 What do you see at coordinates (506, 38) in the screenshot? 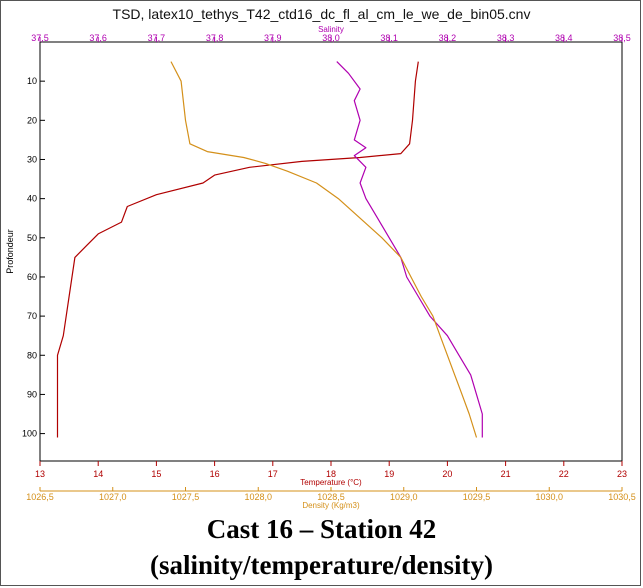
I see `salinity-tick-label: 38,3` at bounding box center [506, 38].